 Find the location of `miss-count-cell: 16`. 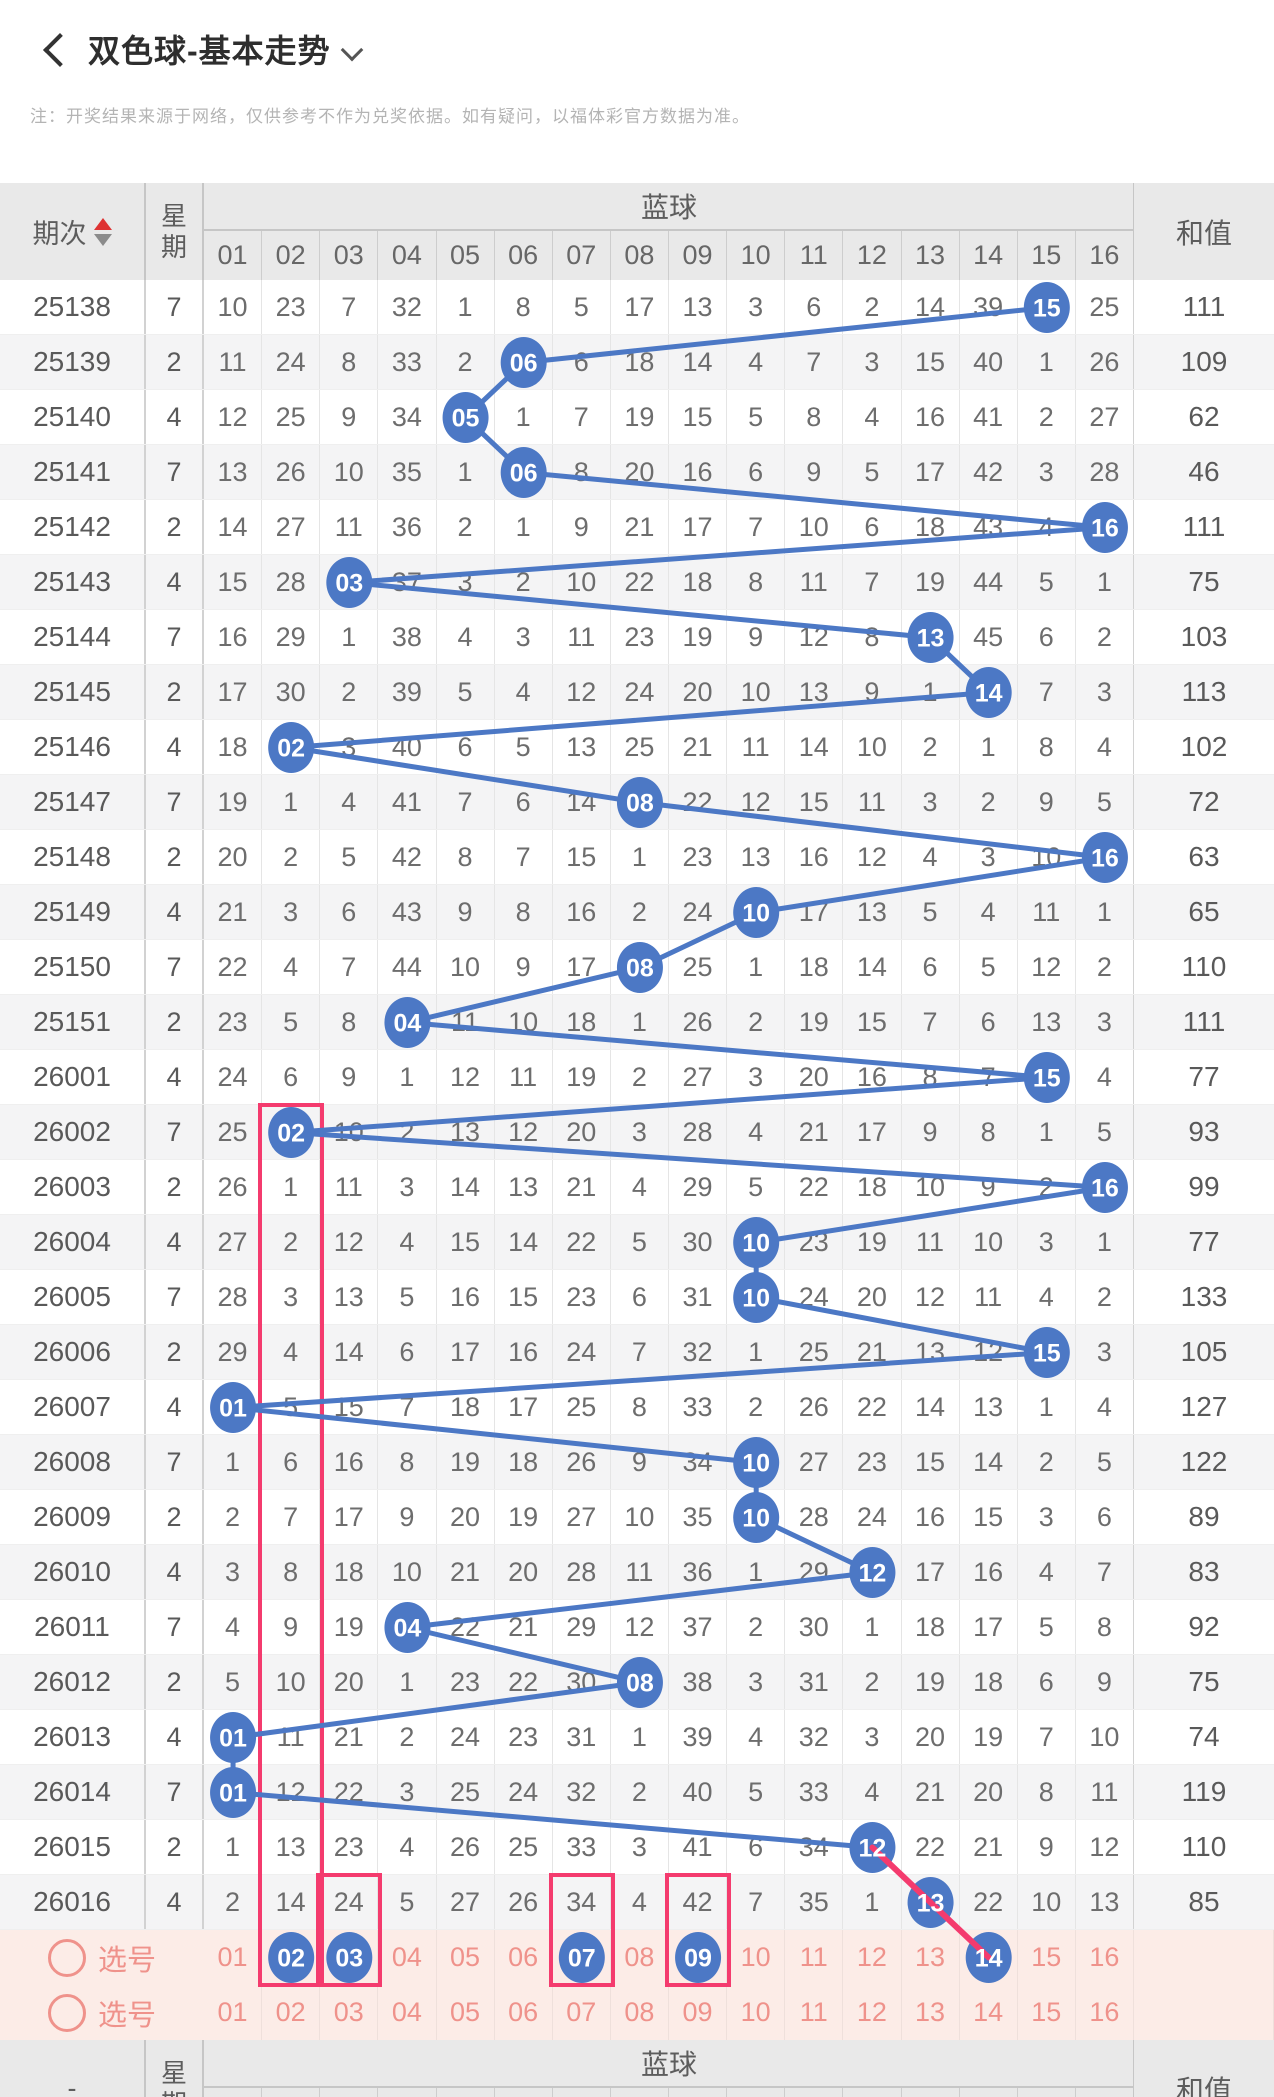

miss-count-cell: 16 is located at coordinates (233, 637).